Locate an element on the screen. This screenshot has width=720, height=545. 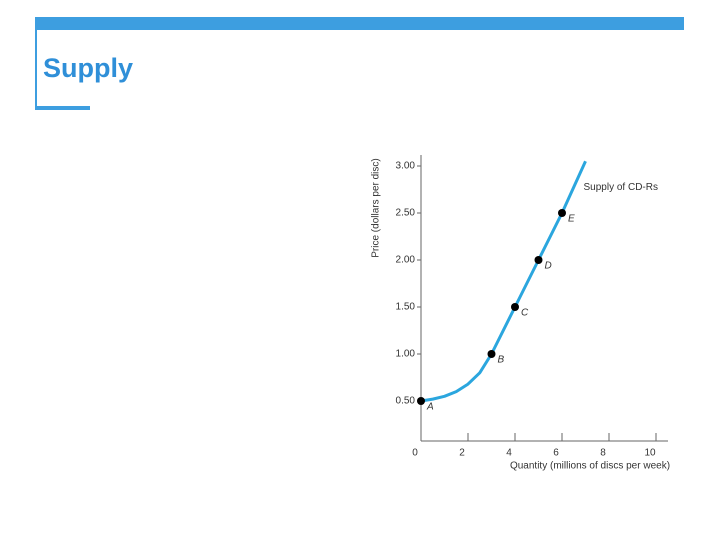
left-bar is located at coordinates (36, 63).